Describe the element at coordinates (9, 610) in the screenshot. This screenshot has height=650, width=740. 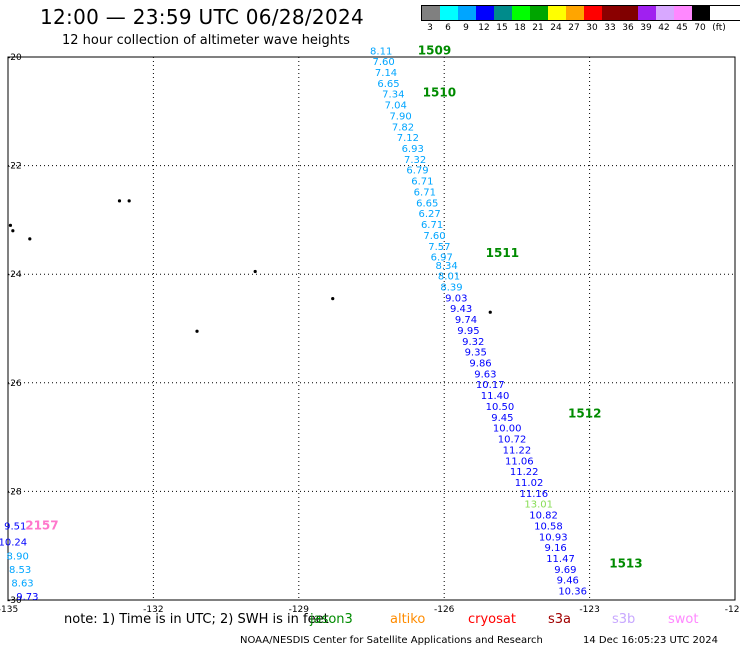
I see `x-tick-label: -135` at that location.